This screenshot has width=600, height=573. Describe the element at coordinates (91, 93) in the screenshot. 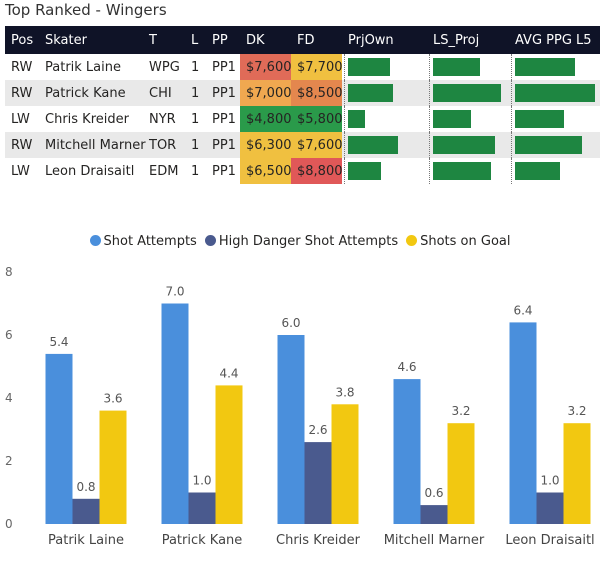

I see `cell-skater: Patrick Kane` at that location.